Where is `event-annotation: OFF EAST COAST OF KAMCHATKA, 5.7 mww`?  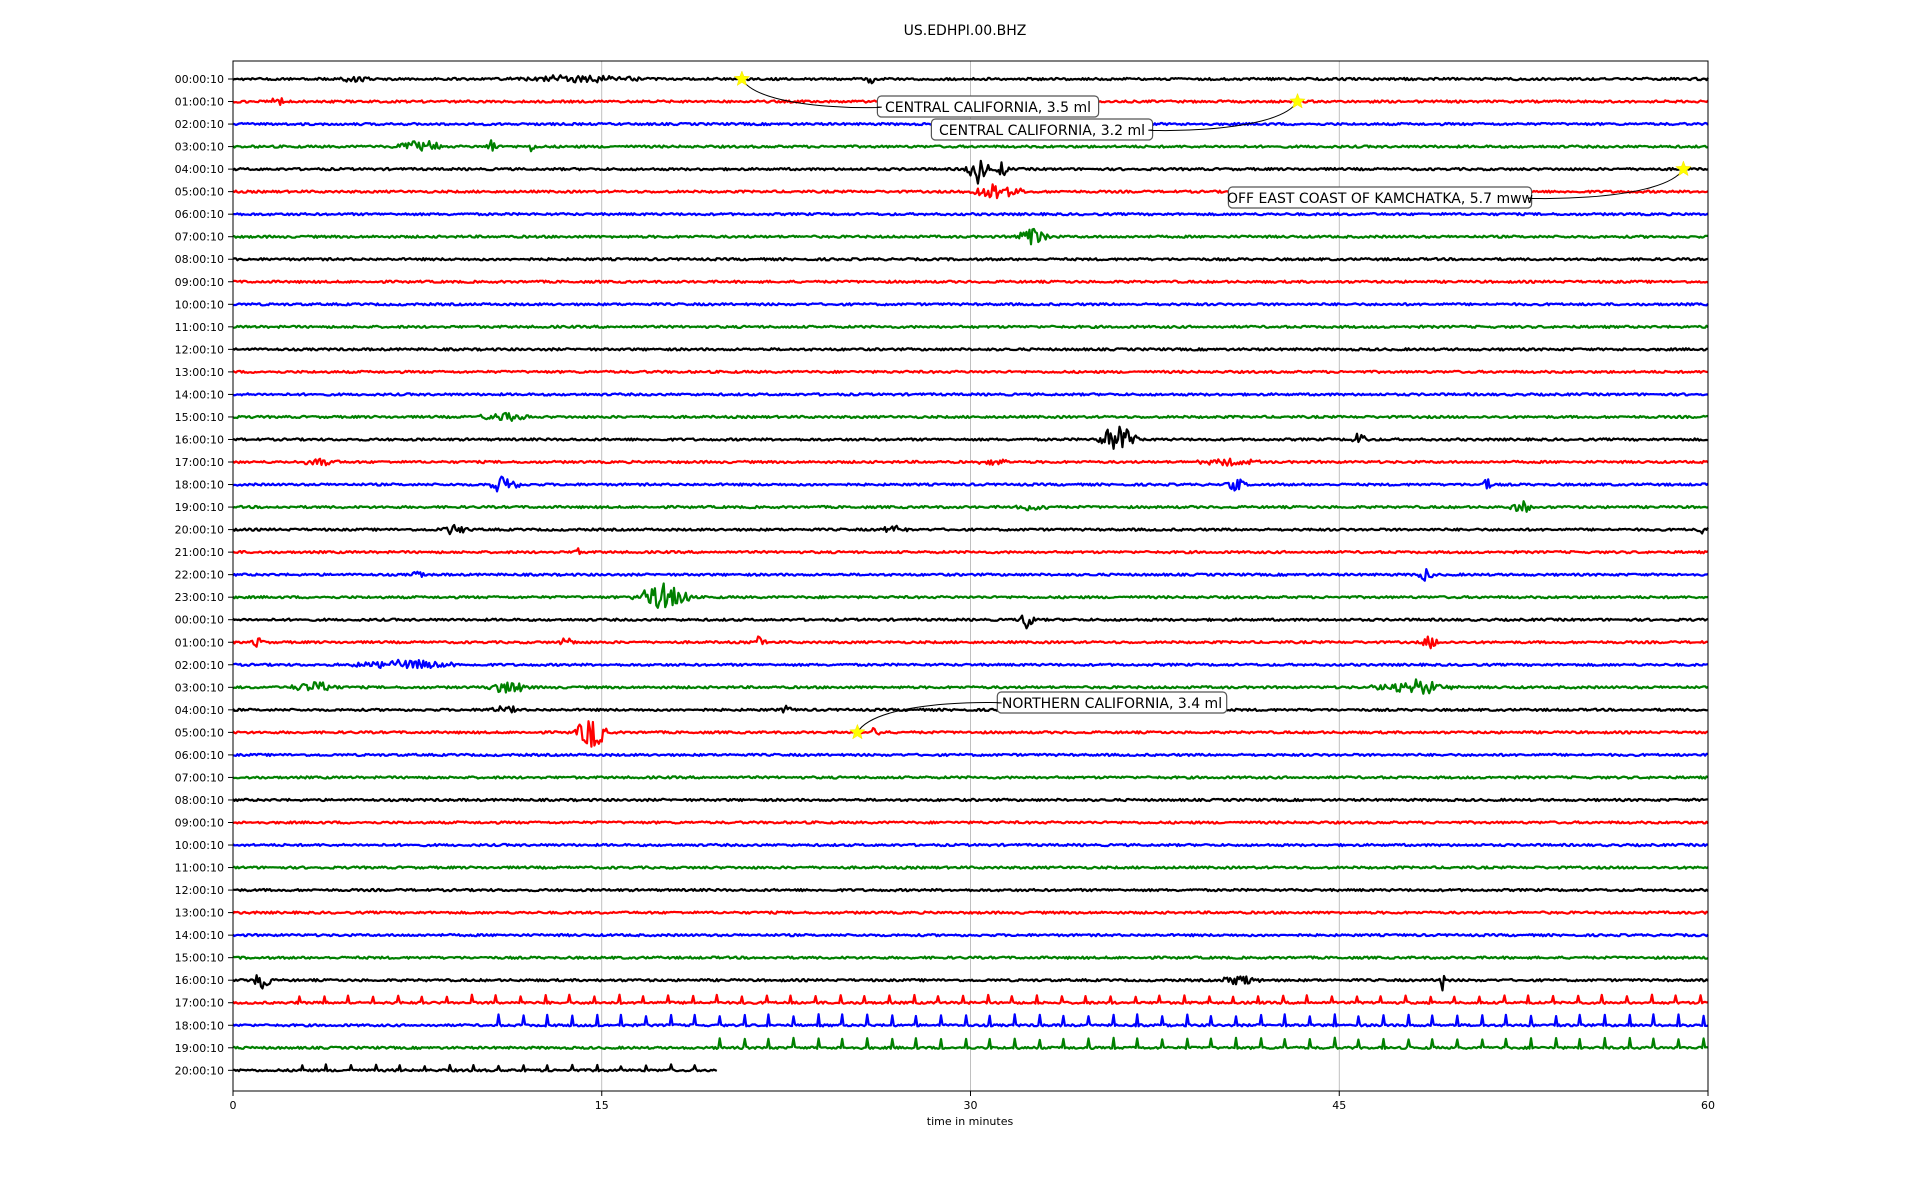
event-annotation: OFF EAST COAST OF KAMCHATKA, 5.7 mww is located at coordinates (1459, 184).